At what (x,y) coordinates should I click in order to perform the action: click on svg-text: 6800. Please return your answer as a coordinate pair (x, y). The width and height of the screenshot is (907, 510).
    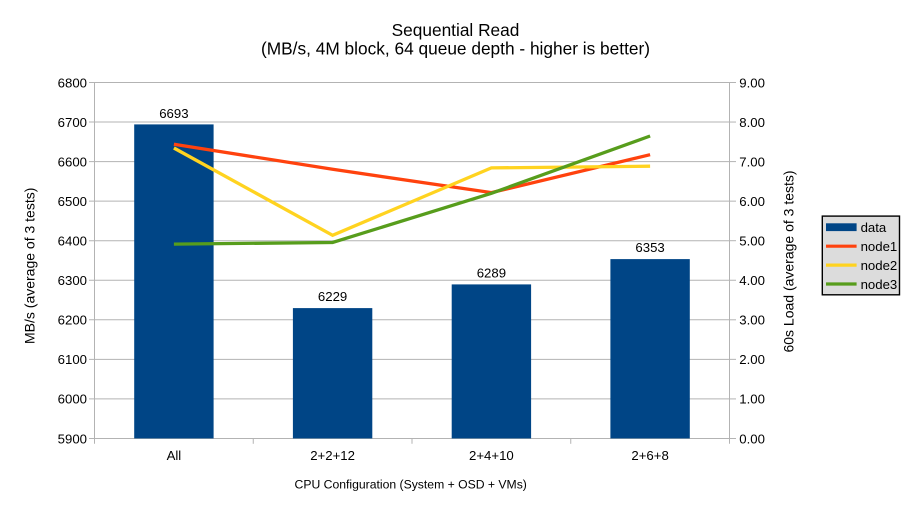
    Looking at the image, I should click on (72, 82).